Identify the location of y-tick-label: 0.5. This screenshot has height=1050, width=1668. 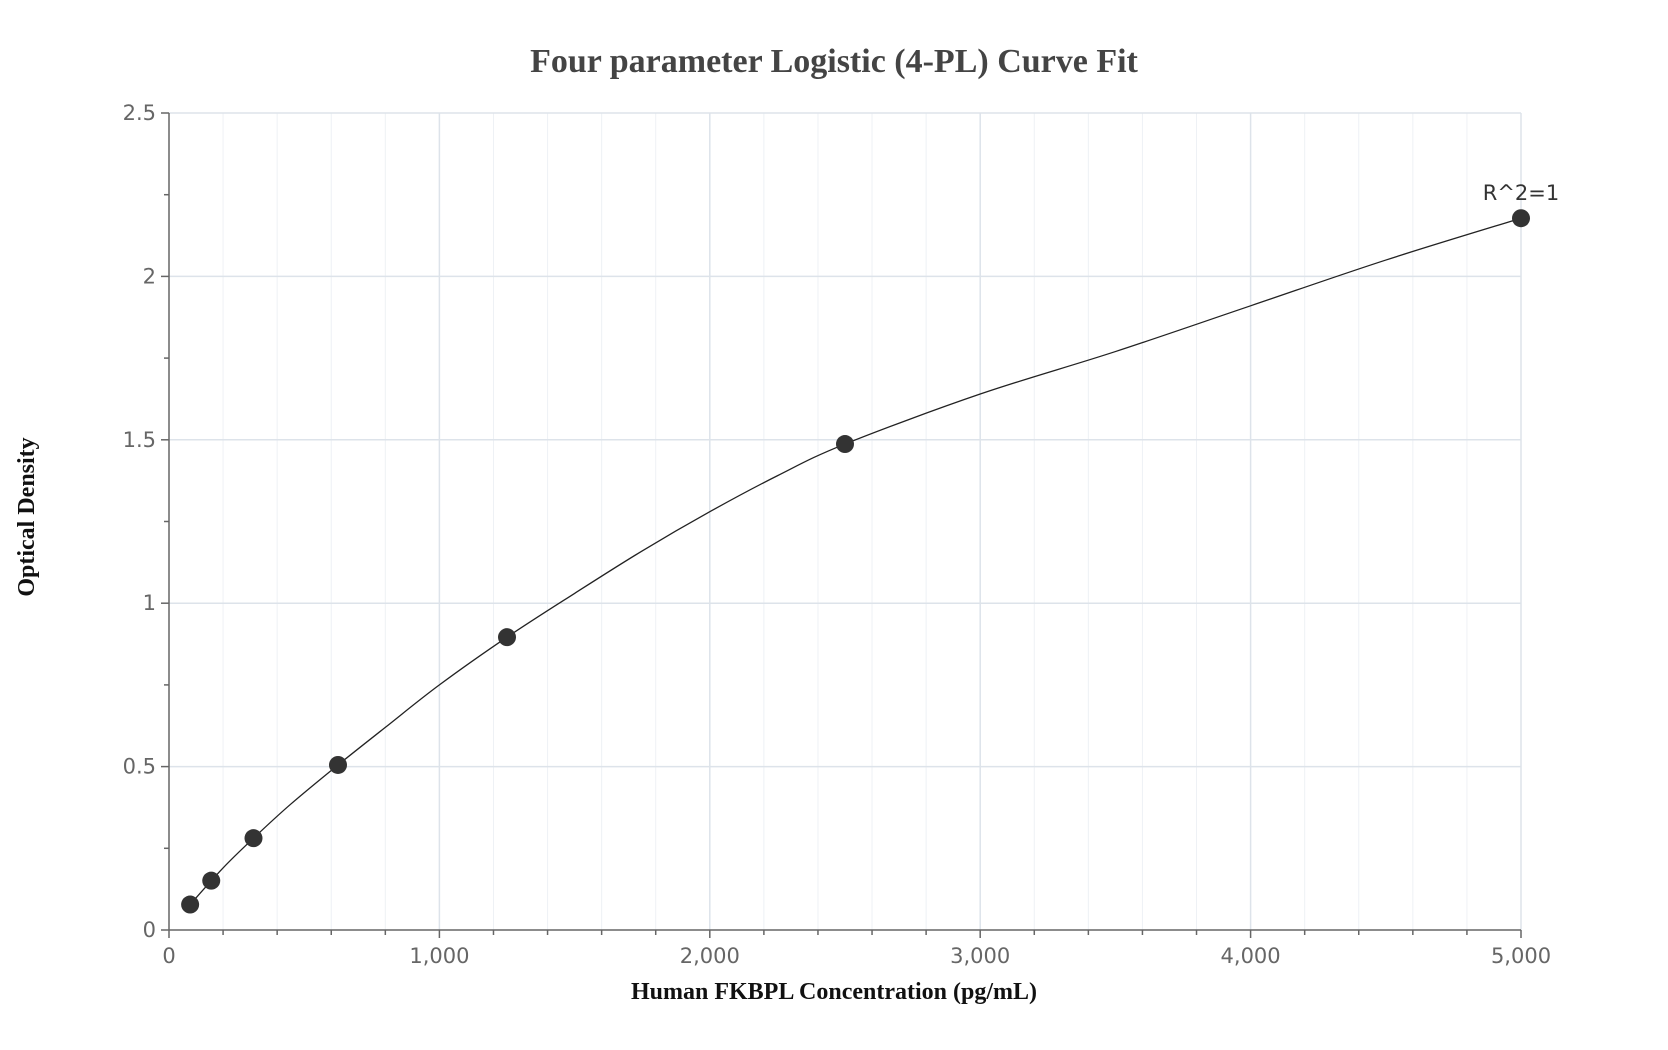
(139, 767).